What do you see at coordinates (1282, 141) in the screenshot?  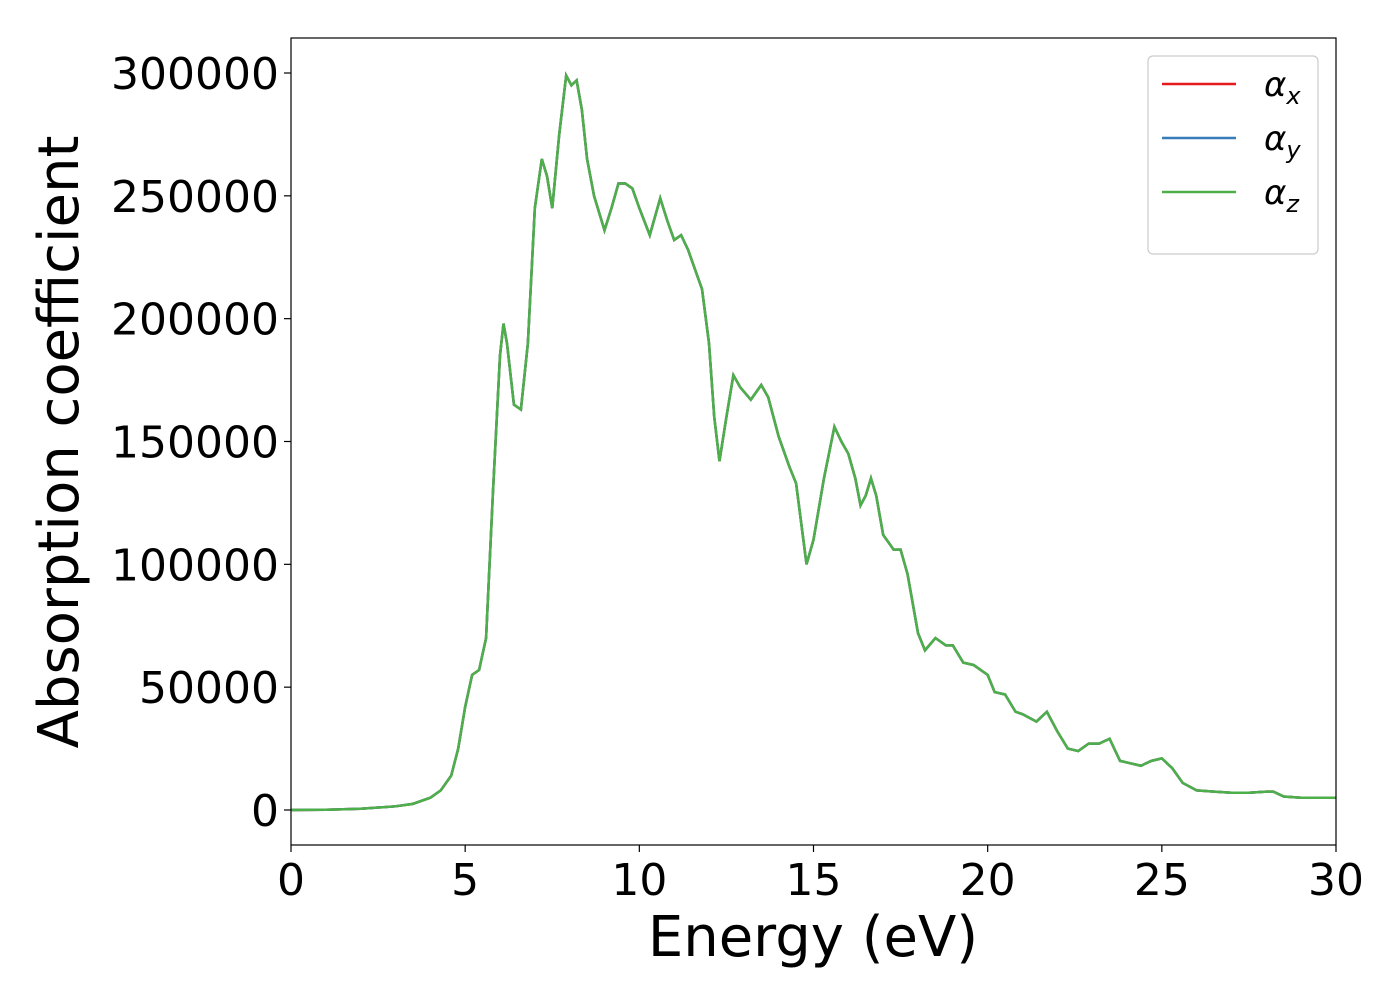 I see `legend-label: αy` at bounding box center [1282, 141].